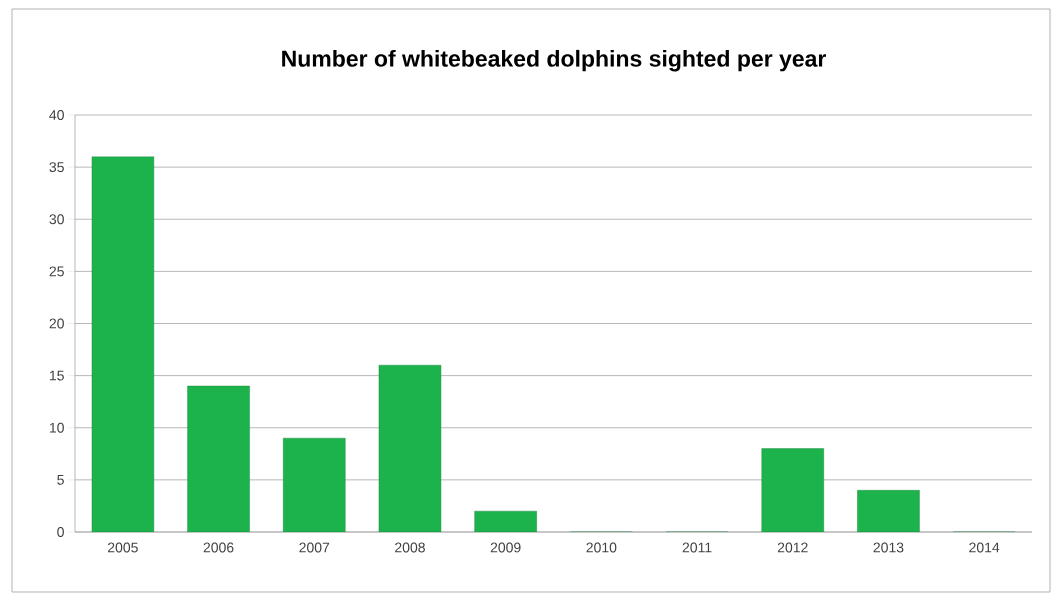  I want to click on y-tick-label: 15, so click(56, 375).